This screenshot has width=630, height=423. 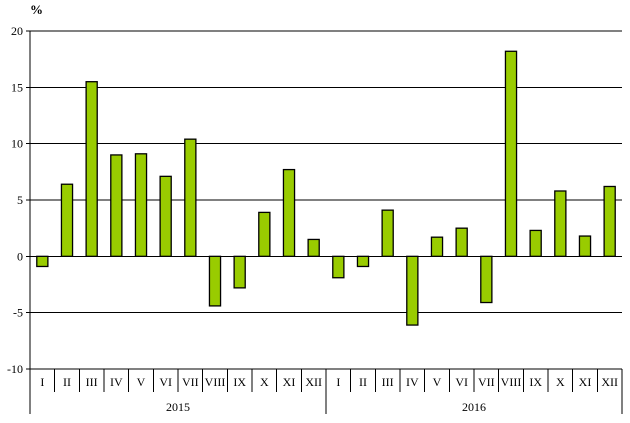 What do you see at coordinates (15, 369) in the screenshot?
I see `y-tick-label: -10` at bounding box center [15, 369].